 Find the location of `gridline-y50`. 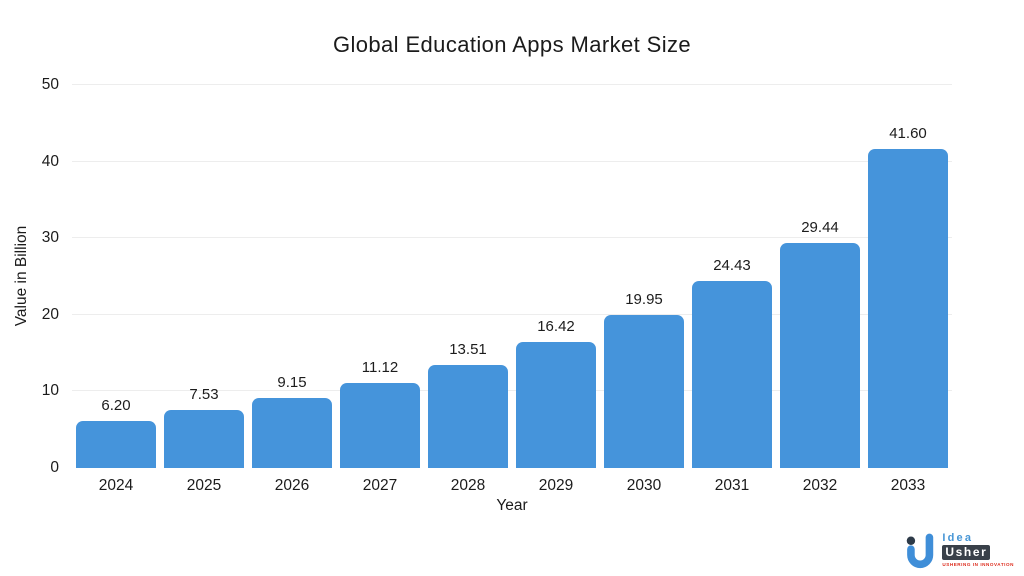

gridline-y50 is located at coordinates (512, 84).